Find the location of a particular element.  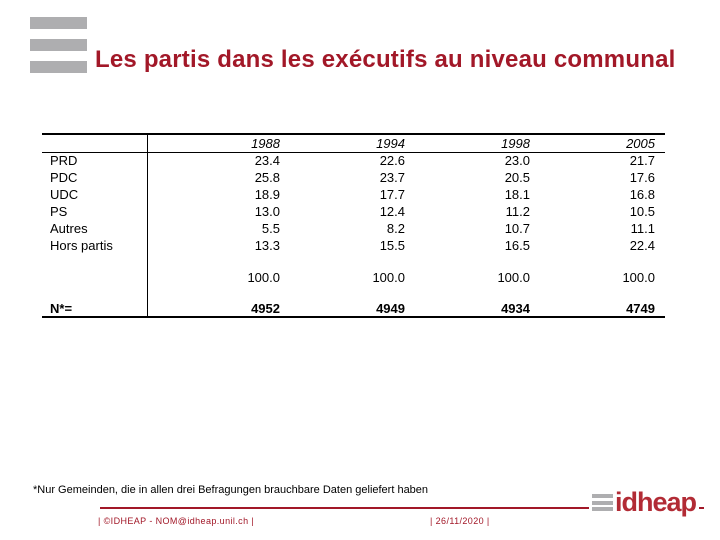

cell-value: 17.6 is located at coordinates (642, 177).